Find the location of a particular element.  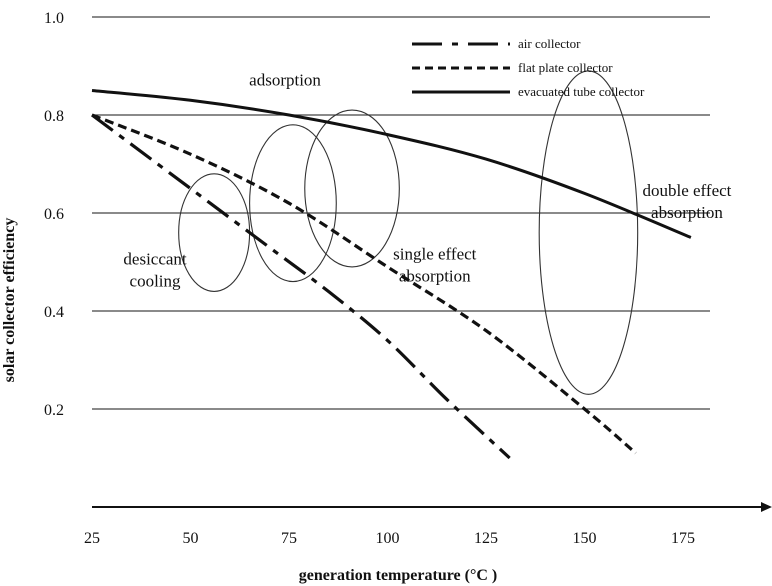

y-axis-title: solar collector efficiency is located at coordinates (9, 300).